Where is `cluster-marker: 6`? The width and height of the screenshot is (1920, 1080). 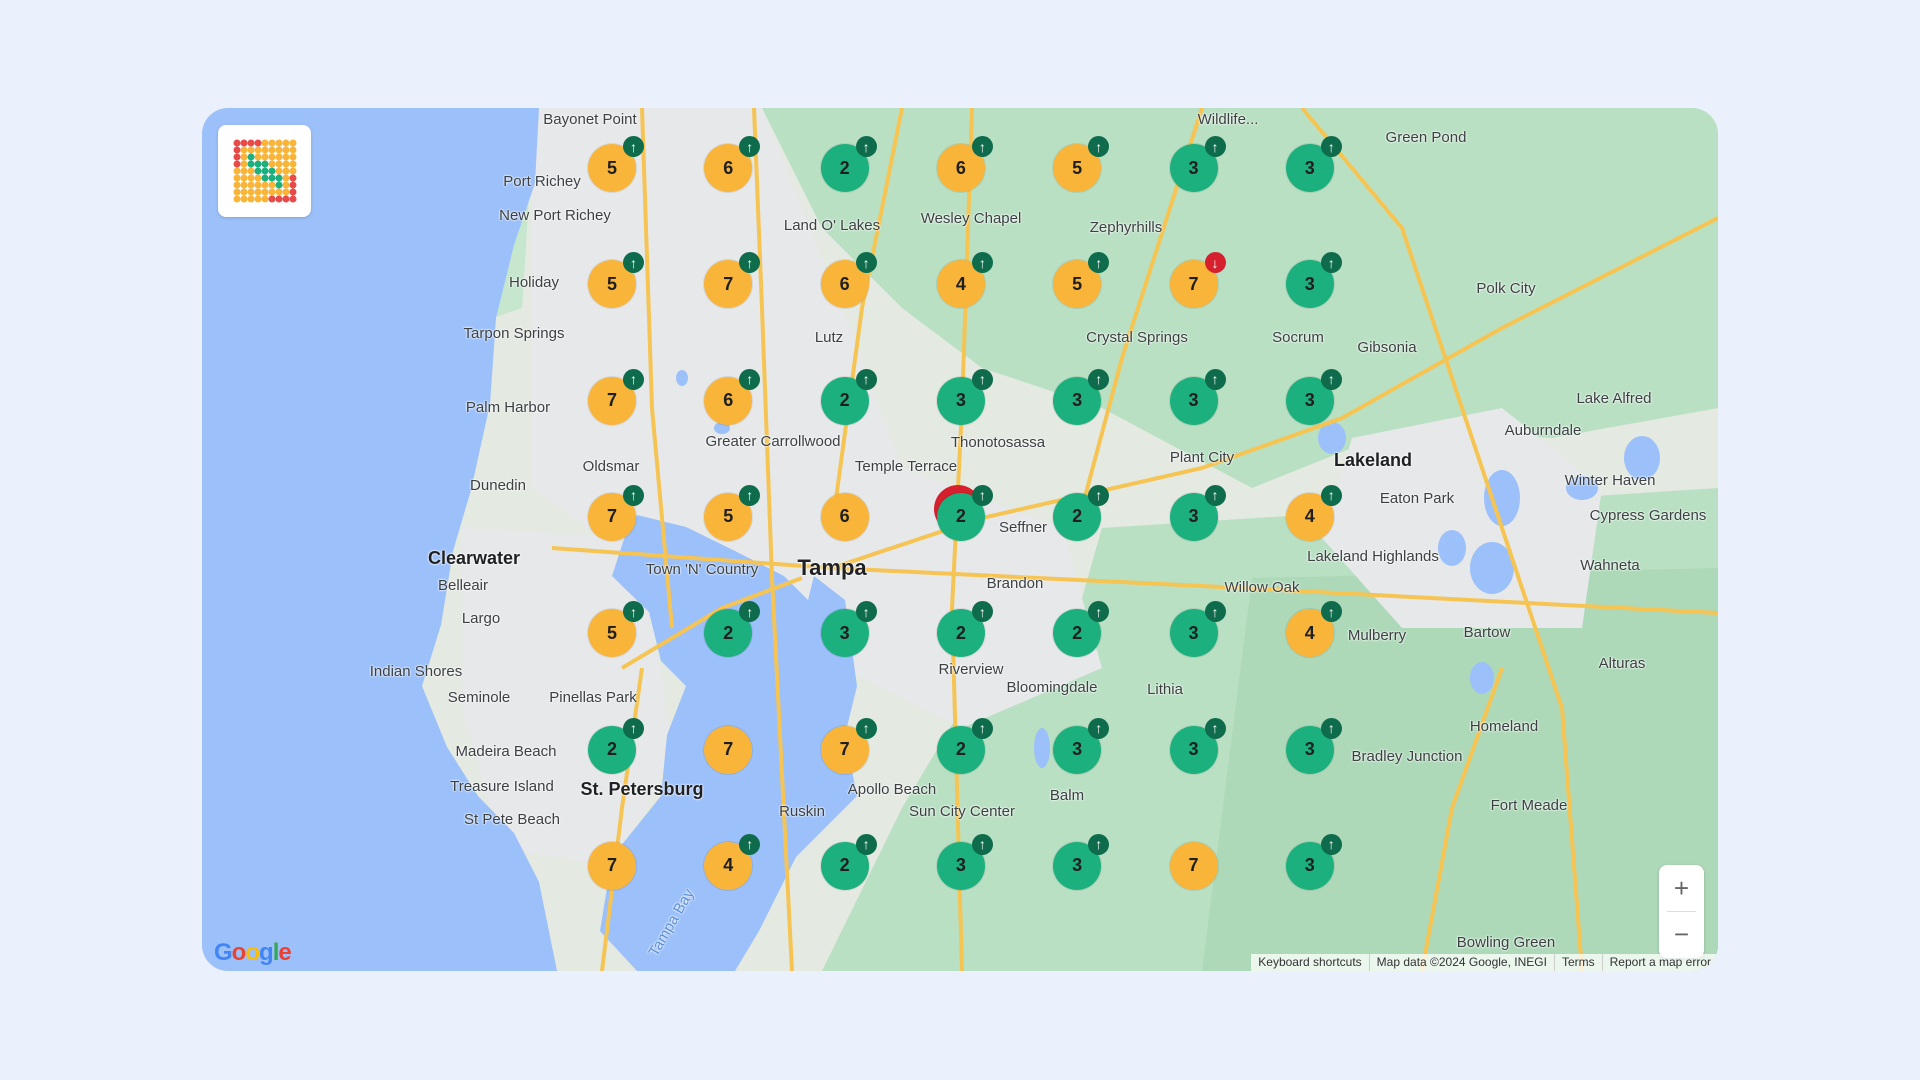 cluster-marker: 6 is located at coordinates (844, 516).